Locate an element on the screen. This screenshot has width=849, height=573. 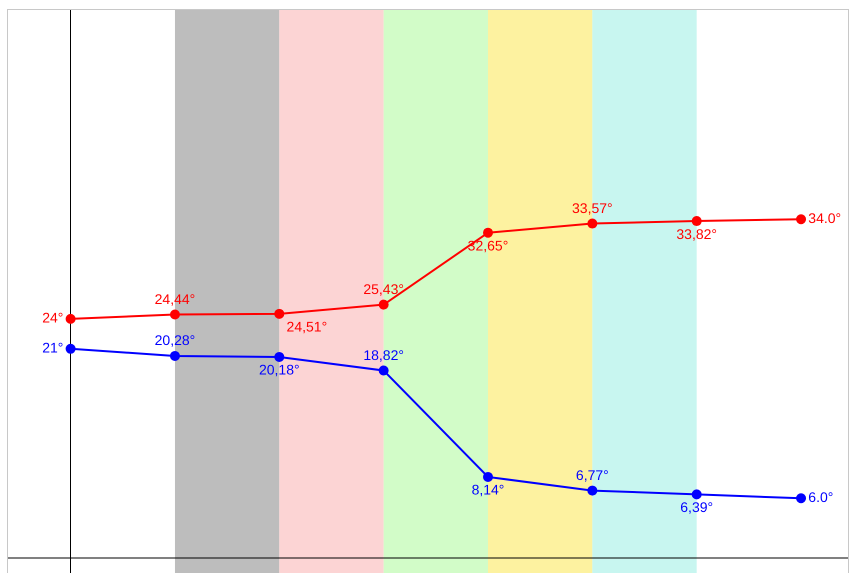
data-label: 24° is located at coordinates (53, 317).